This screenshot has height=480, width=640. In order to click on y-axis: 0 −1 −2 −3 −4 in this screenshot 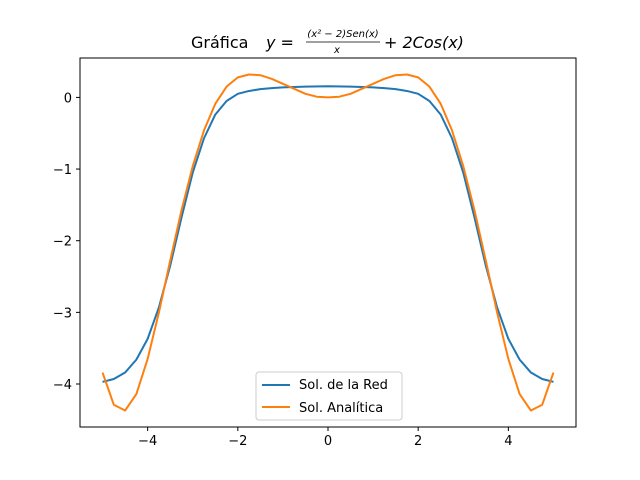, I will do `click(66, 242)`.